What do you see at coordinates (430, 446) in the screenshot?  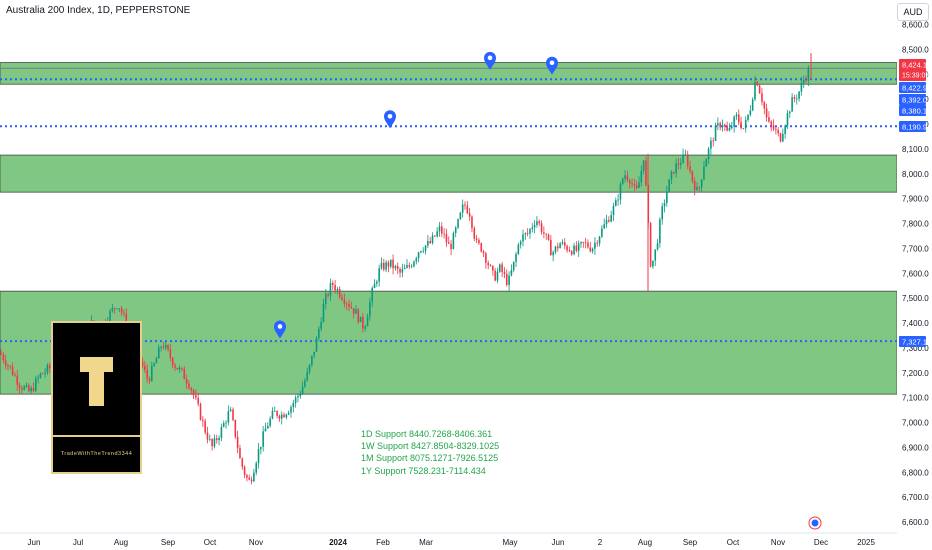 I see `support-note-1w: 1W Support 8427.8504-8329.1025` at bounding box center [430, 446].